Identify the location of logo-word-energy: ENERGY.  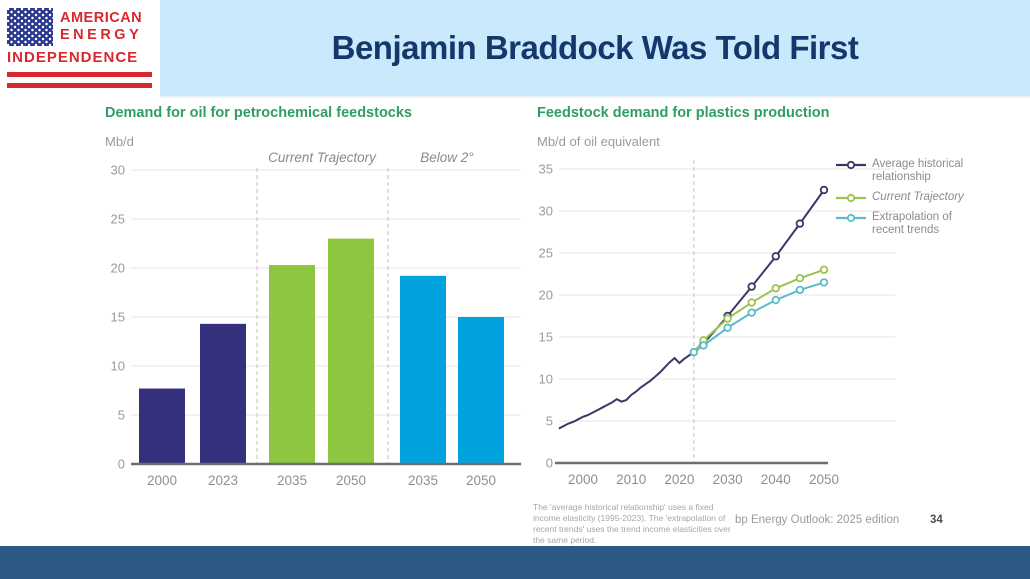
(101, 35).